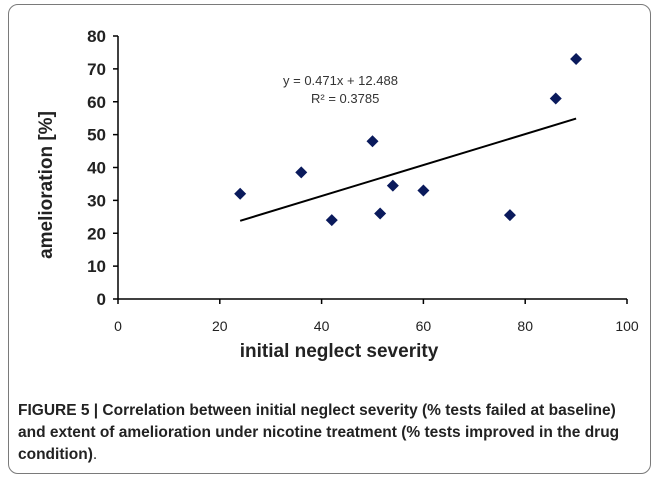  I want to click on y-tick-label: 40, so click(96, 168).